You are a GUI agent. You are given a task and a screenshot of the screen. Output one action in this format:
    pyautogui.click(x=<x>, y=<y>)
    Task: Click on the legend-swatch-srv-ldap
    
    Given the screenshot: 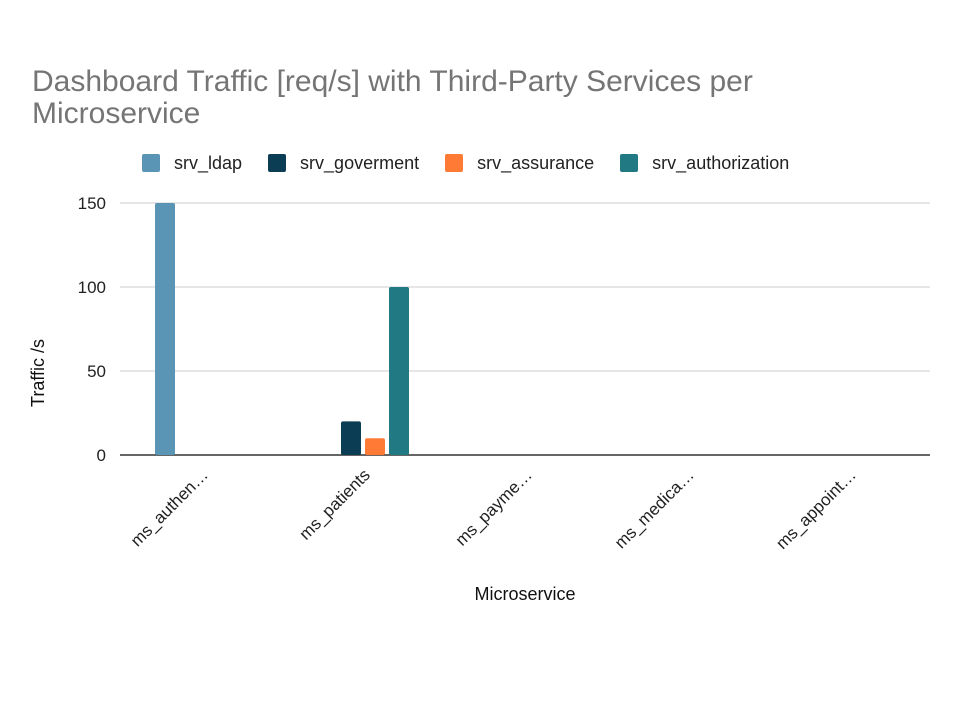 What is the action you would take?
    pyautogui.click(x=151, y=163)
    